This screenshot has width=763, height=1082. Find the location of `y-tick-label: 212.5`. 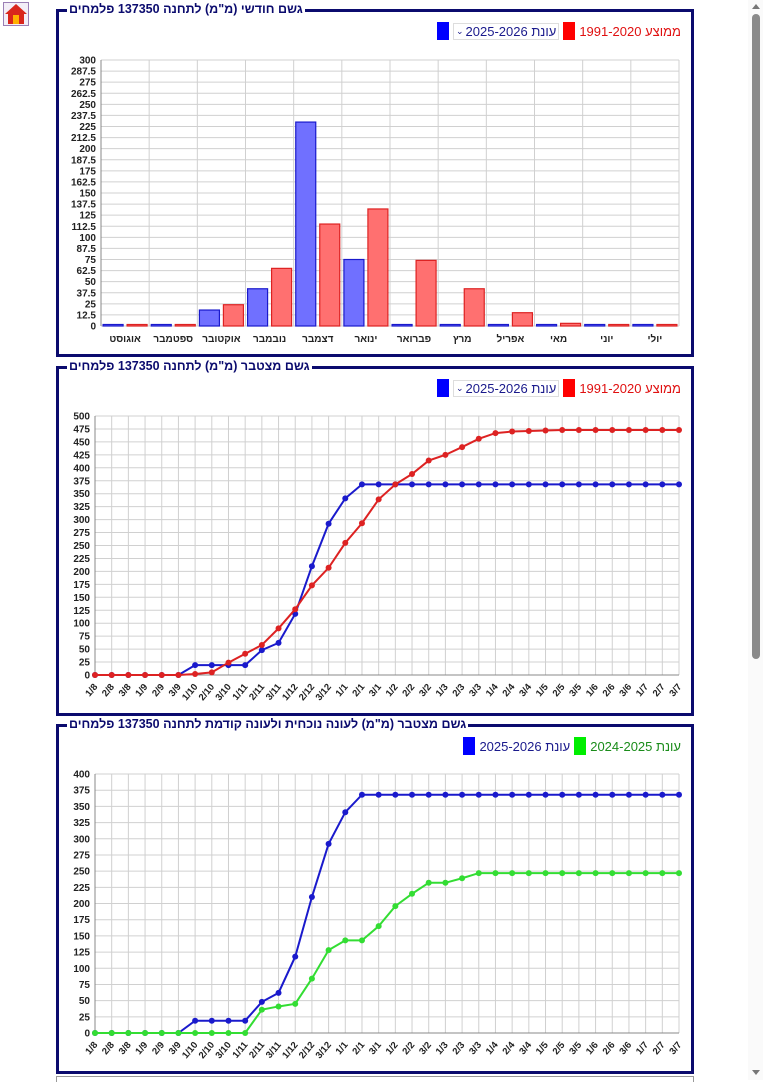

y-tick-label: 212.5 is located at coordinates (83, 138).